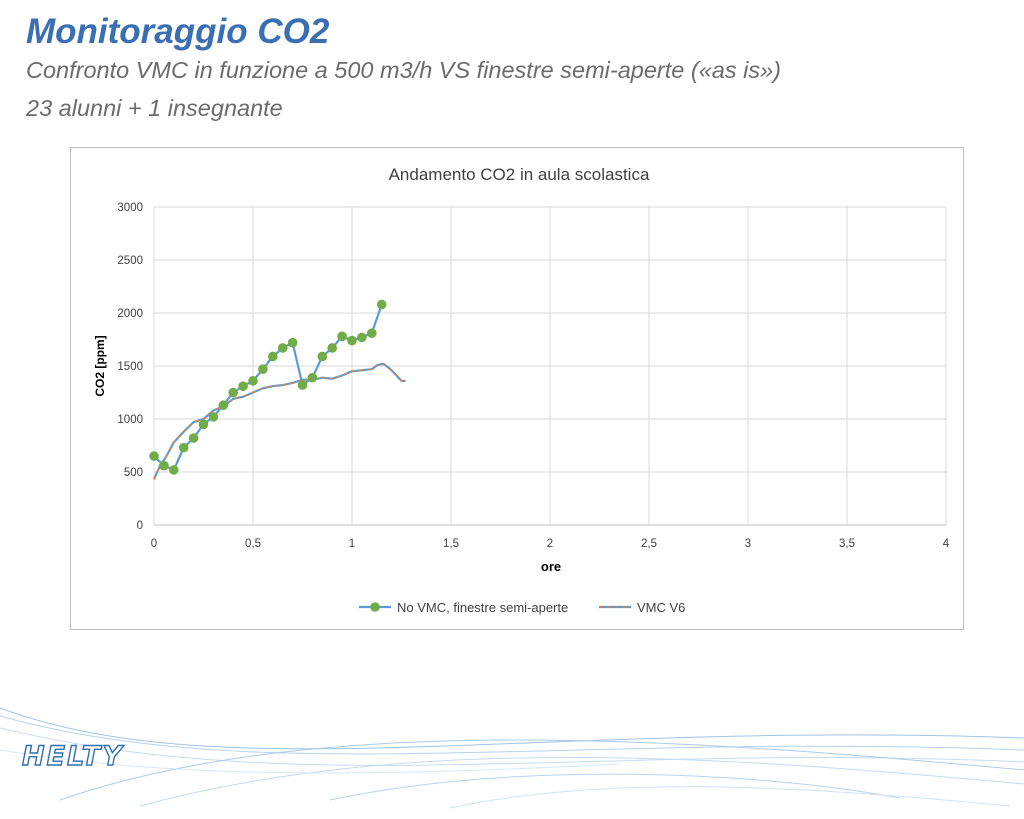  I want to click on legend-item-vmc: VMC V6, so click(642, 607).